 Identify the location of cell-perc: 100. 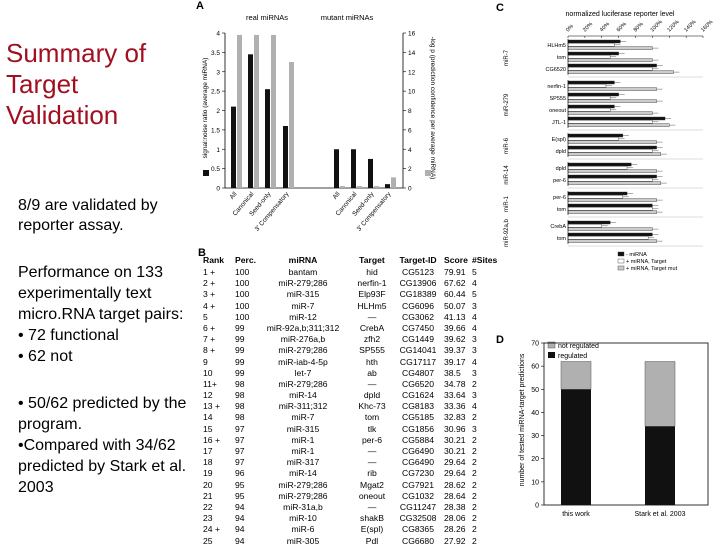
(242, 272).